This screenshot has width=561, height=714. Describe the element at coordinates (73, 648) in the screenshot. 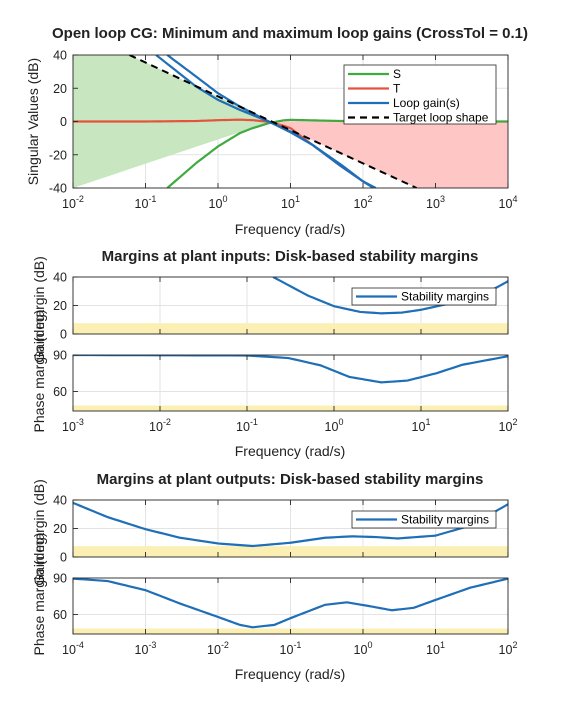

I see `x-tick-label: 10⁻⁴` at that location.